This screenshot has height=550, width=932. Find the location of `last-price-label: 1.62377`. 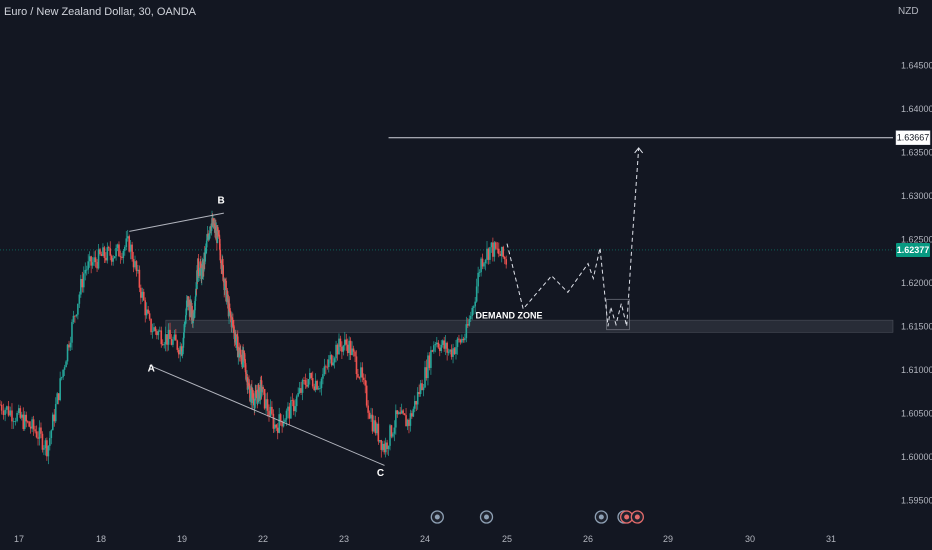

last-price-label: 1.62377 is located at coordinates (913, 250).